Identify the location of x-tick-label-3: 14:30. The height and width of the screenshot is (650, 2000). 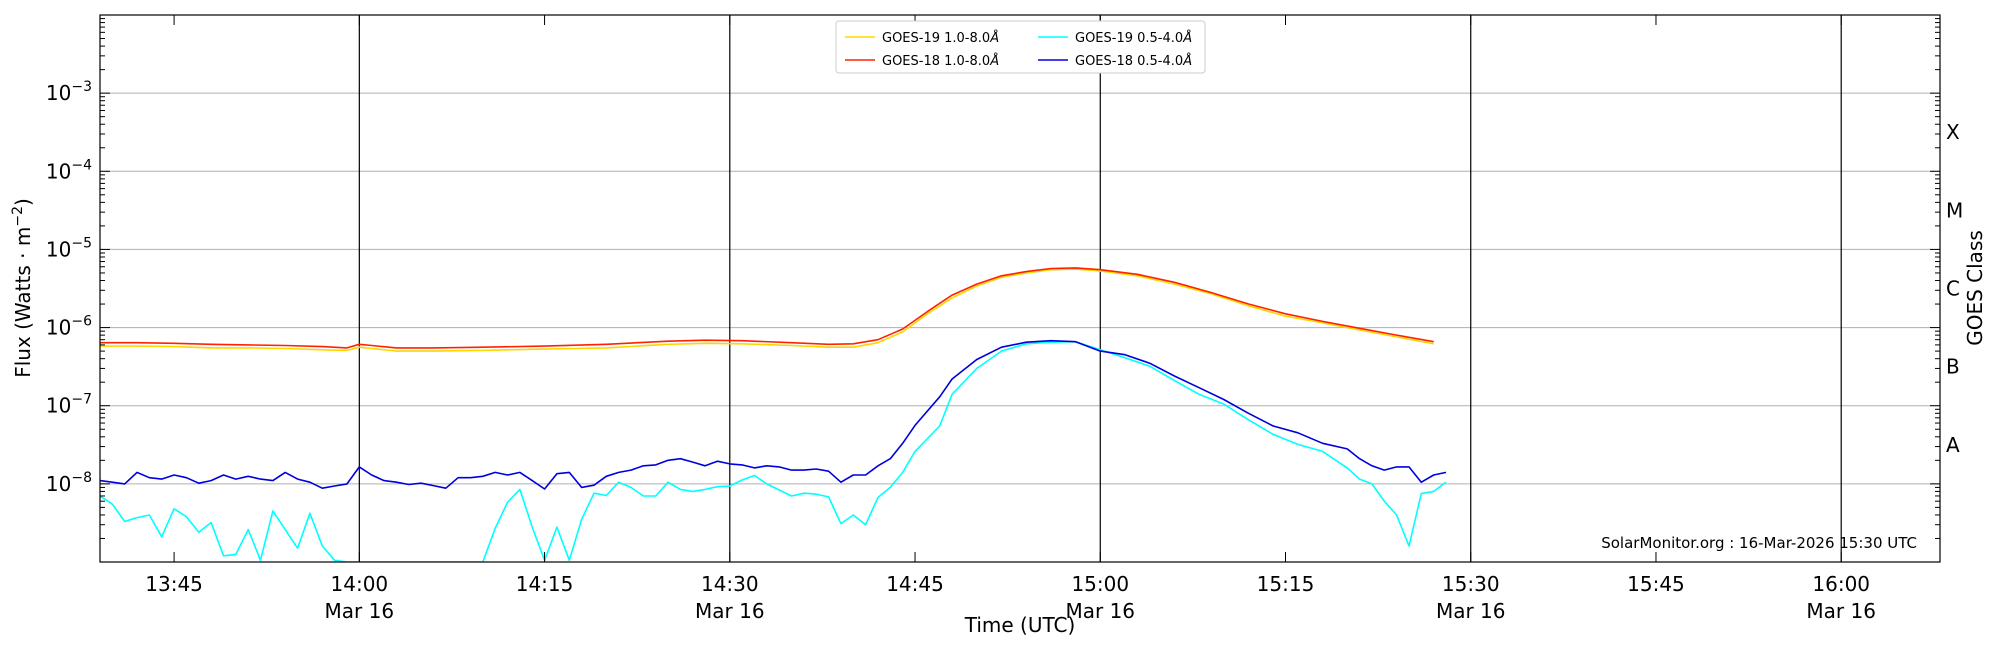
(730, 584).